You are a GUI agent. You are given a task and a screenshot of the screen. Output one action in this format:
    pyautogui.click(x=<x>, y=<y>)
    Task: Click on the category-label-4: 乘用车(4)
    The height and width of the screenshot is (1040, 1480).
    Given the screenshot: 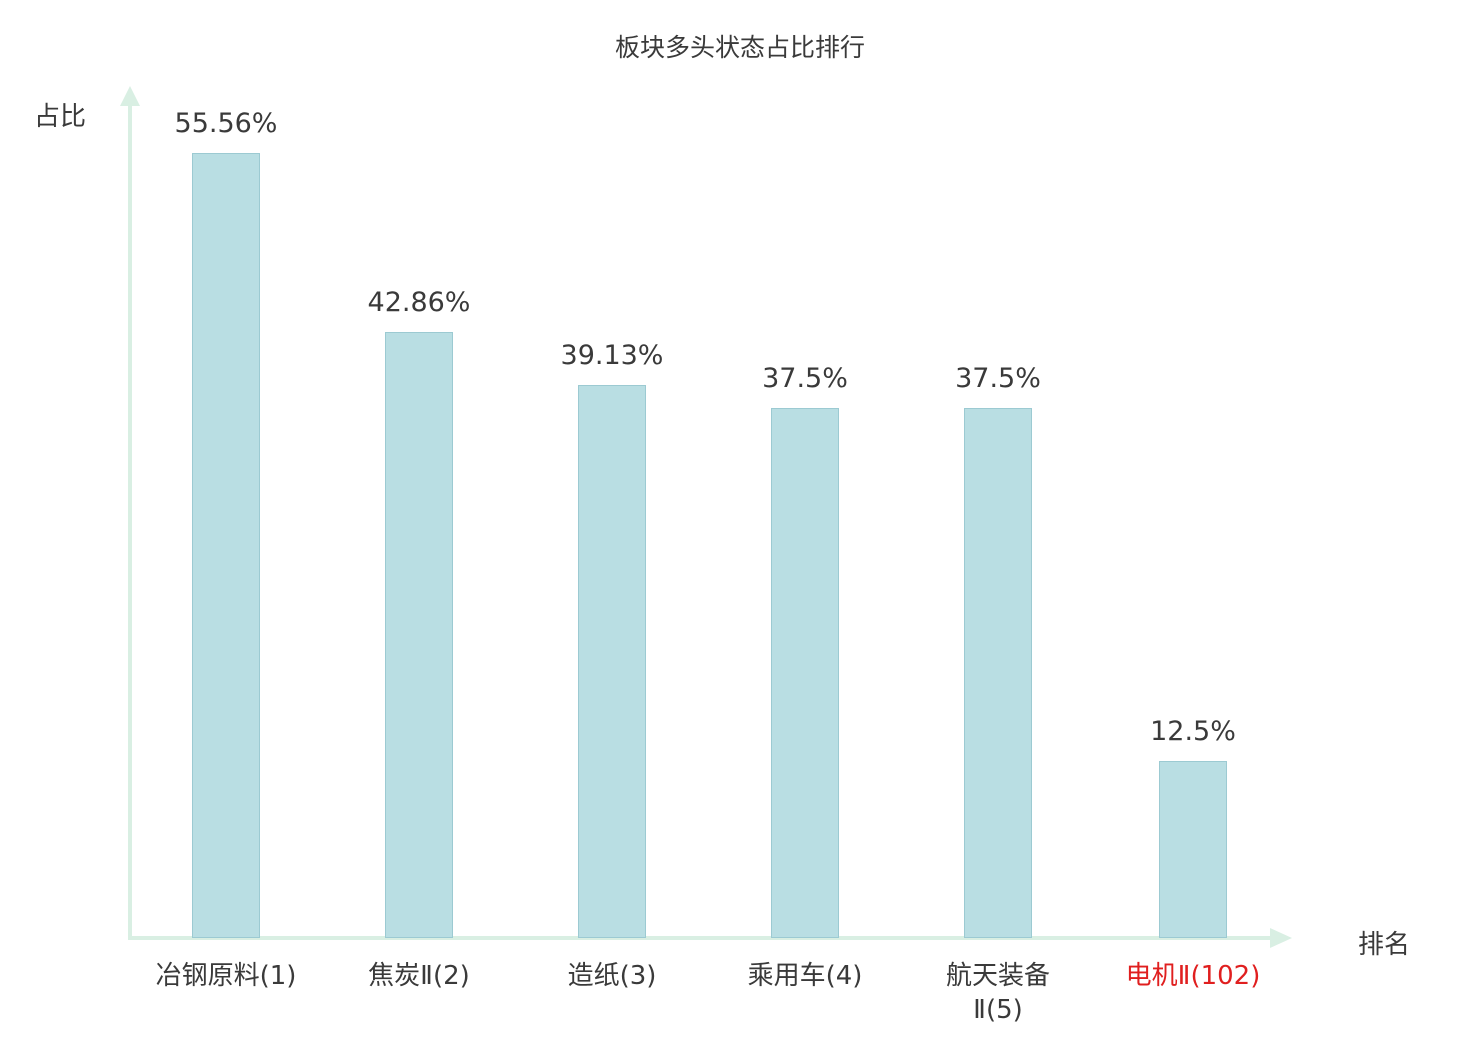 What is the action you would take?
    pyautogui.click(x=805, y=976)
    